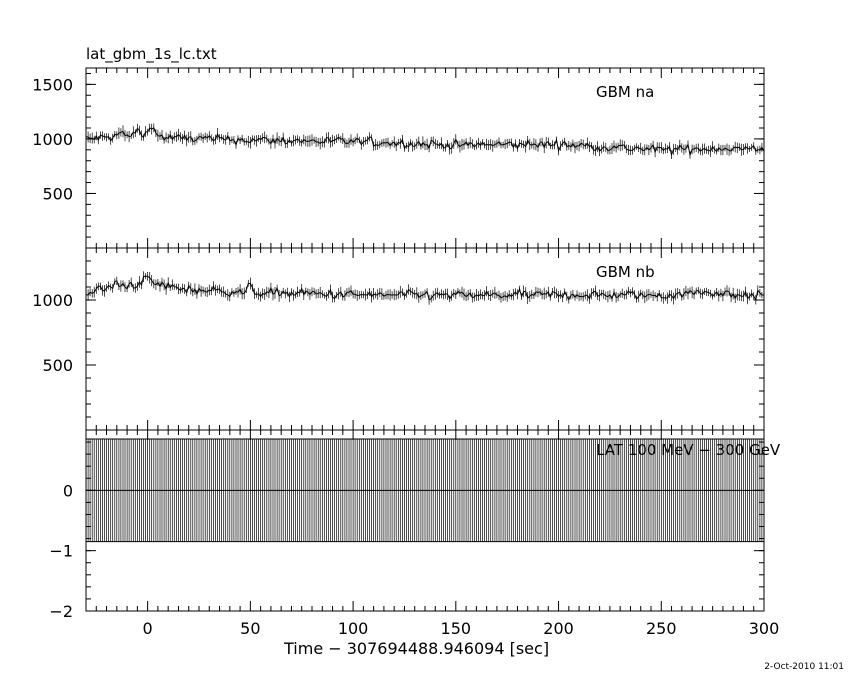 This screenshot has width=850, height=680. Describe the element at coordinates (148, 628) in the screenshot. I see `x-tick-label: 0` at that location.